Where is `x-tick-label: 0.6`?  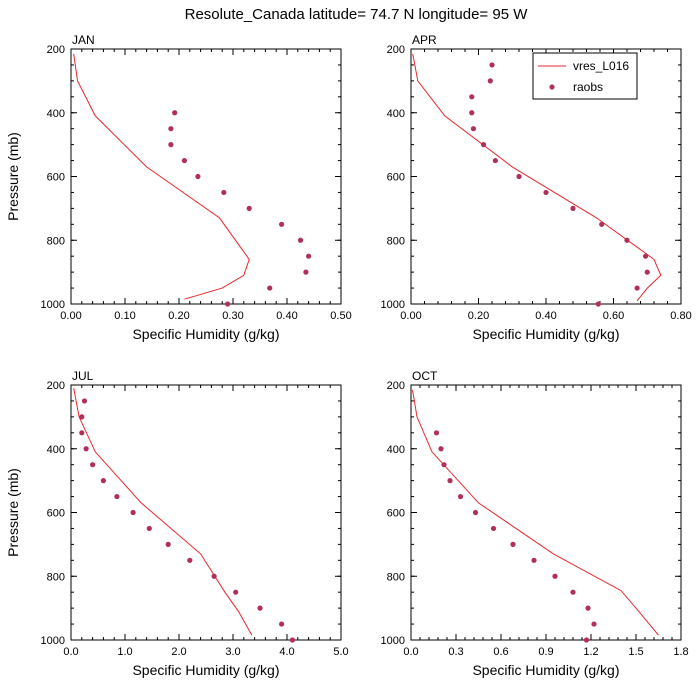
x-tick-label: 0.6 is located at coordinates (500, 652).